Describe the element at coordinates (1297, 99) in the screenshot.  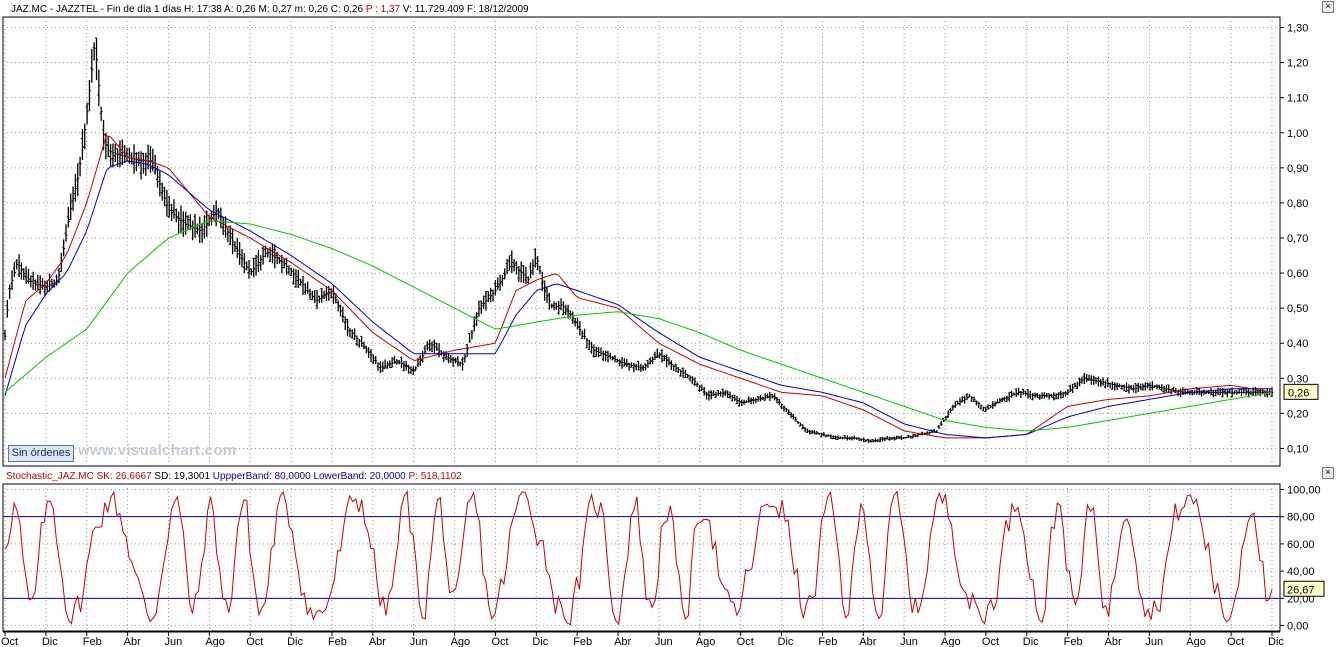
I see `price-ytick-label-2: 1,10` at that location.